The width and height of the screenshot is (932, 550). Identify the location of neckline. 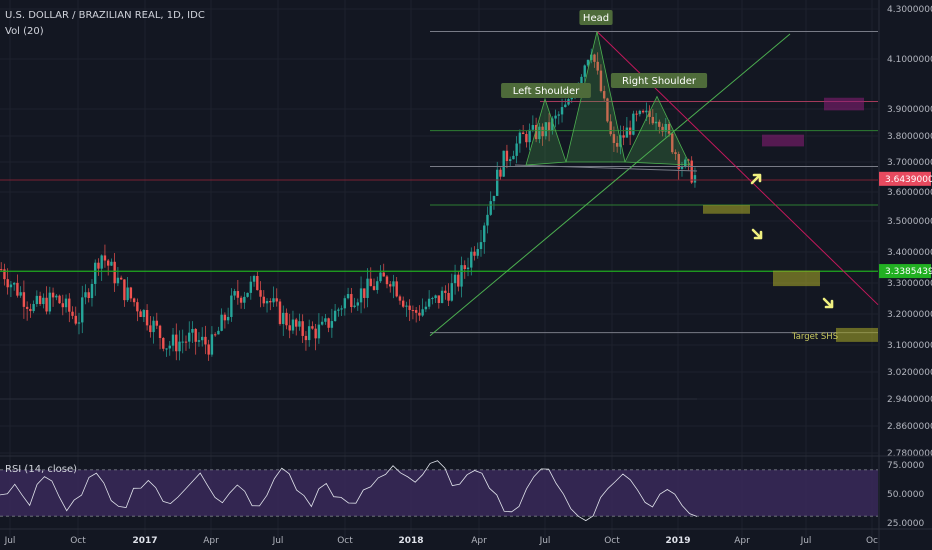
(606, 168).